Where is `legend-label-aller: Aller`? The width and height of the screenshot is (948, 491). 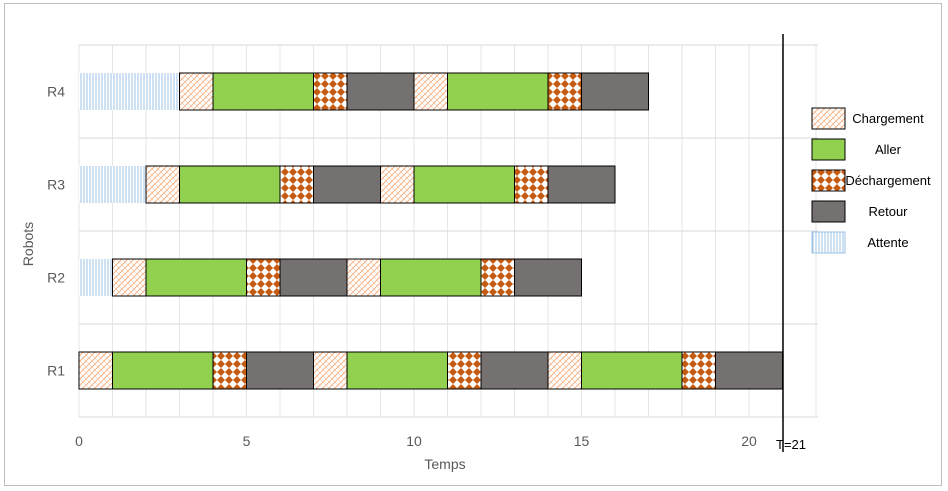 legend-label-aller: Aller is located at coordinates (888, 149).